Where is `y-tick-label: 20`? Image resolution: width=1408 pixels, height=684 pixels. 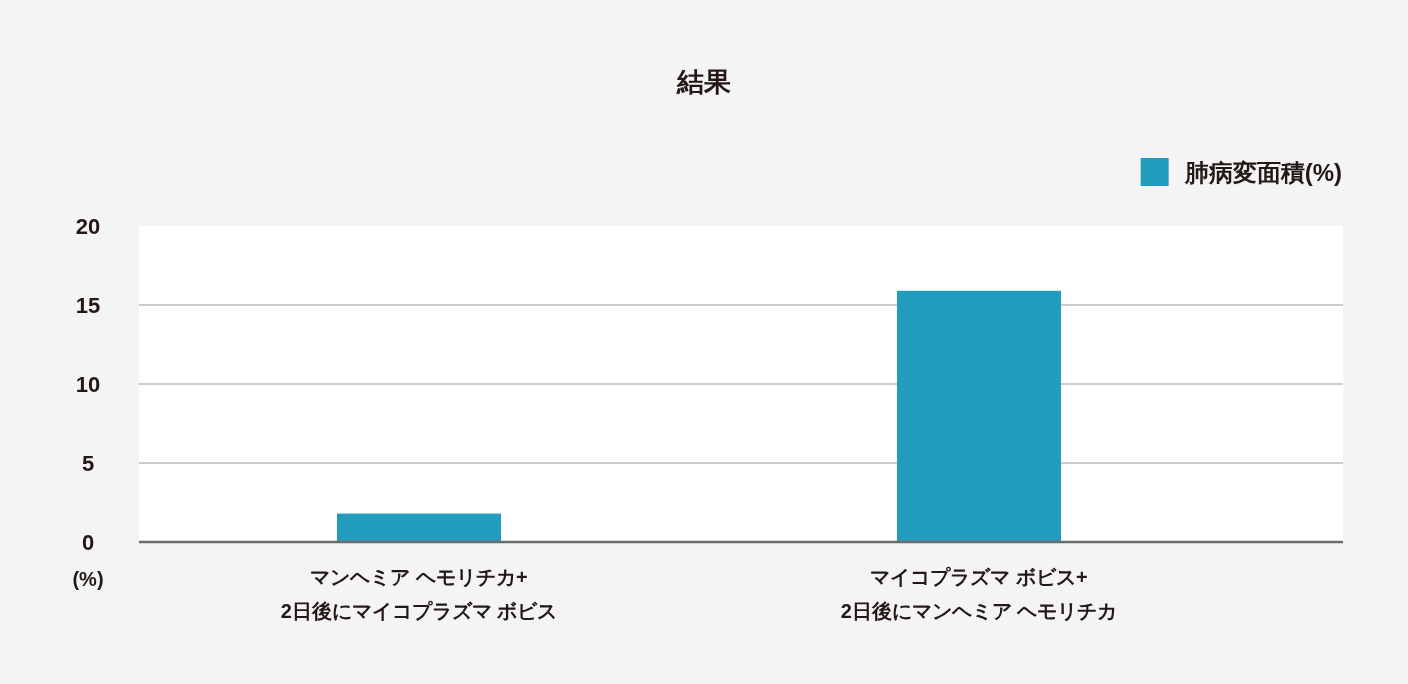 y-tick-label: 20 is located at coordinates (88, 226).